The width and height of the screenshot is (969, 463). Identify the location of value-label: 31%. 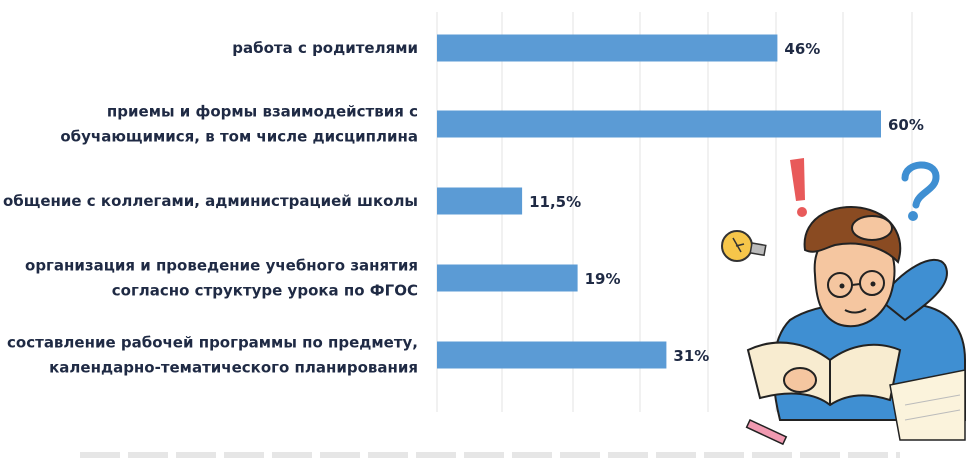
(691, 356).